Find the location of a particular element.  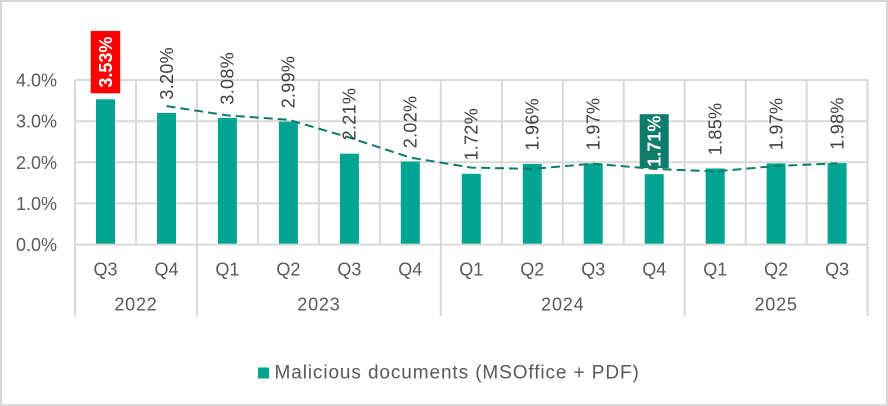

svg-text: 1.85% is located at coordinates (716, 129).